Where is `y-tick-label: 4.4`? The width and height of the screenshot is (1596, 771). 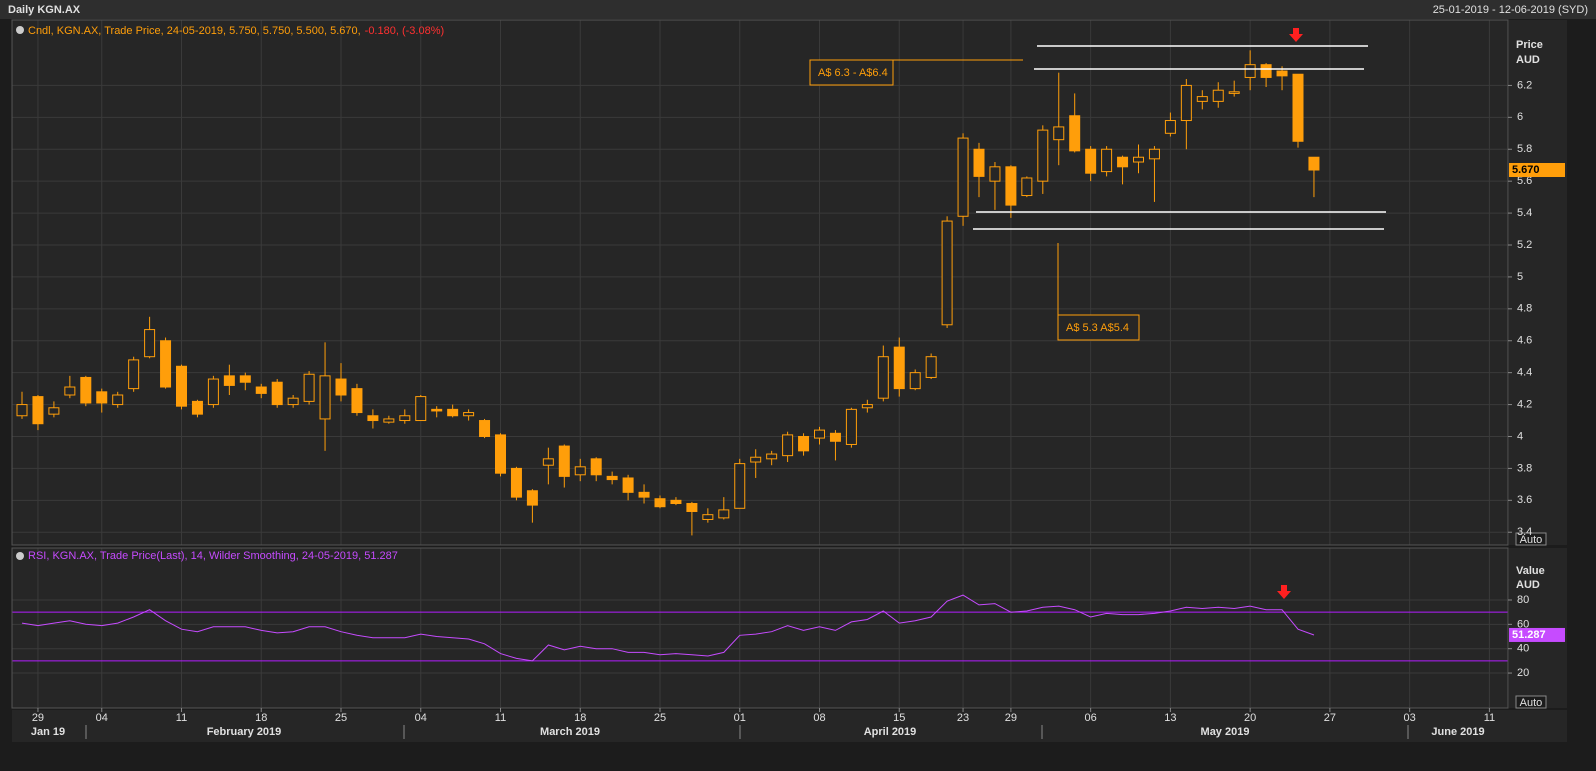
y-tick-label: 4.4 is located at coordinates (1524, 373).